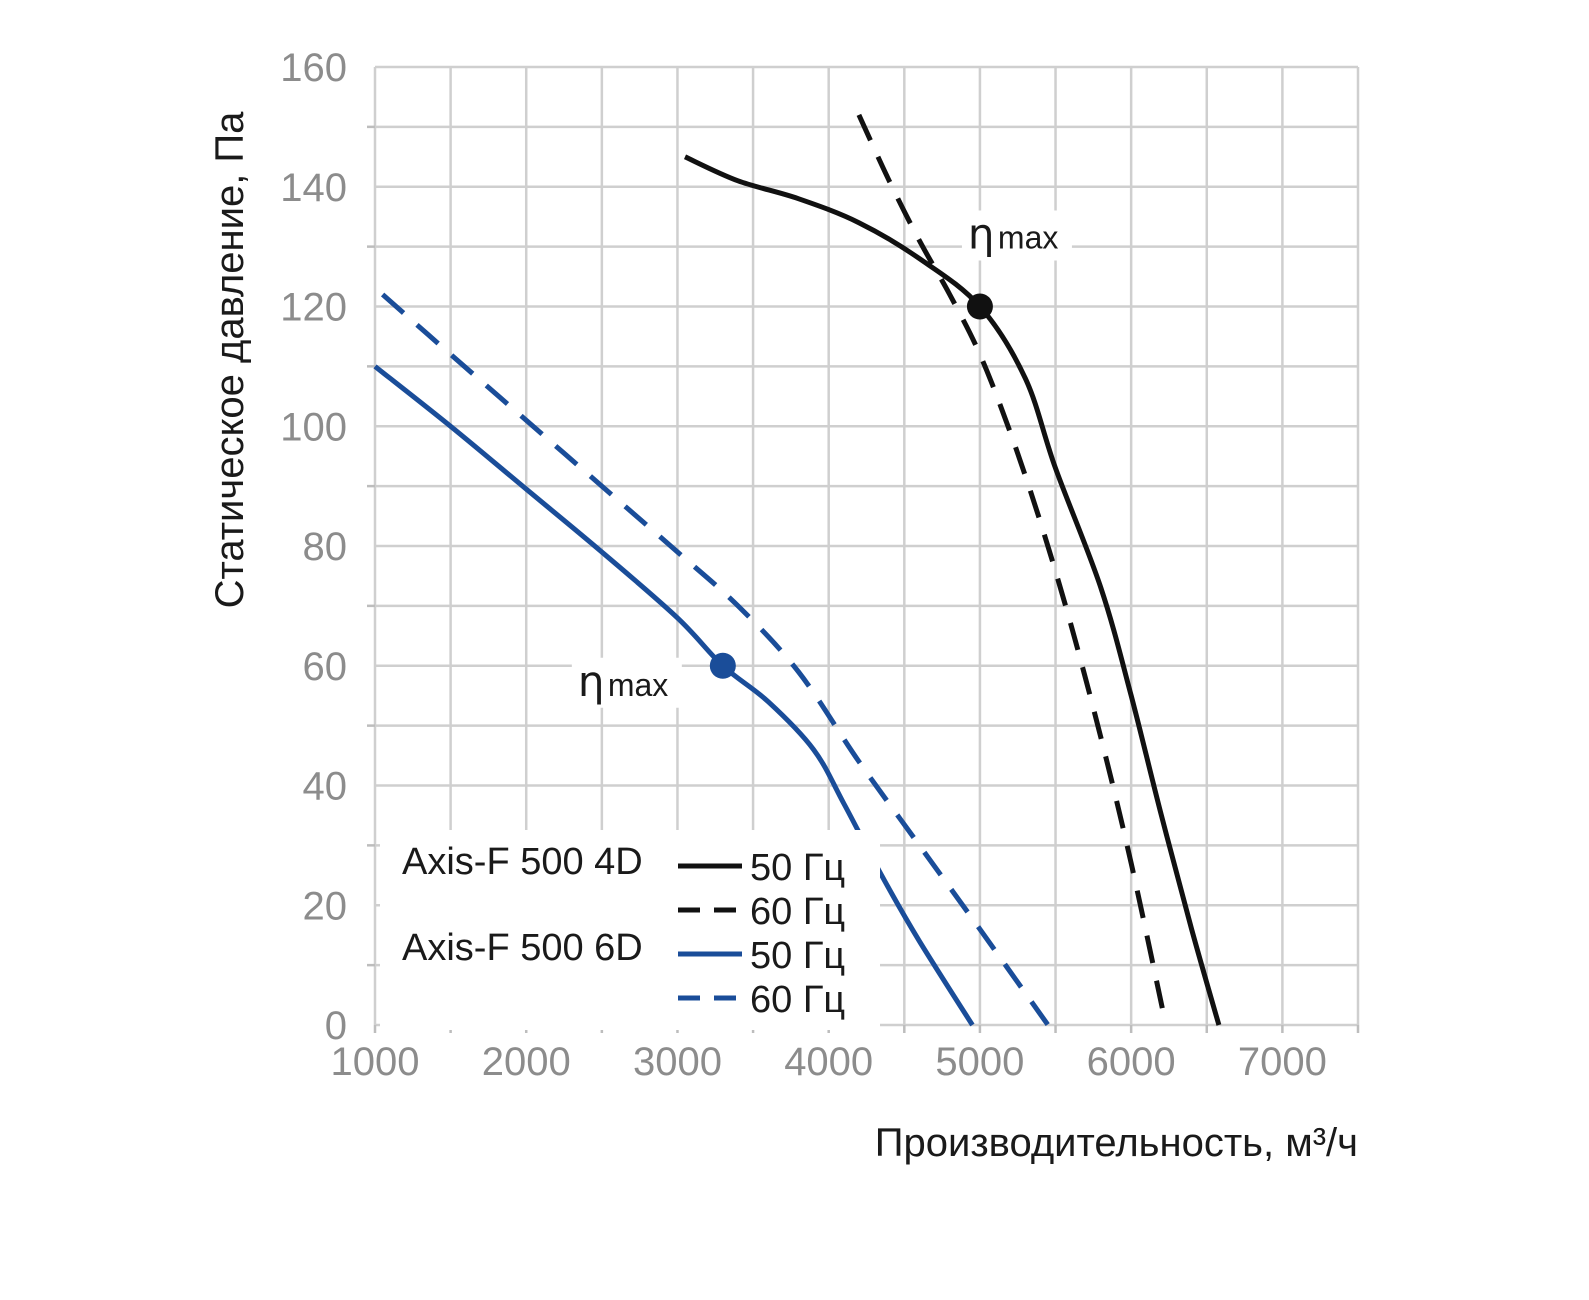 The image size is (1589, 1300). Describe the element at coordinates (313, 68) in the screenshot. I see `y-tick-label: 160` at that location.